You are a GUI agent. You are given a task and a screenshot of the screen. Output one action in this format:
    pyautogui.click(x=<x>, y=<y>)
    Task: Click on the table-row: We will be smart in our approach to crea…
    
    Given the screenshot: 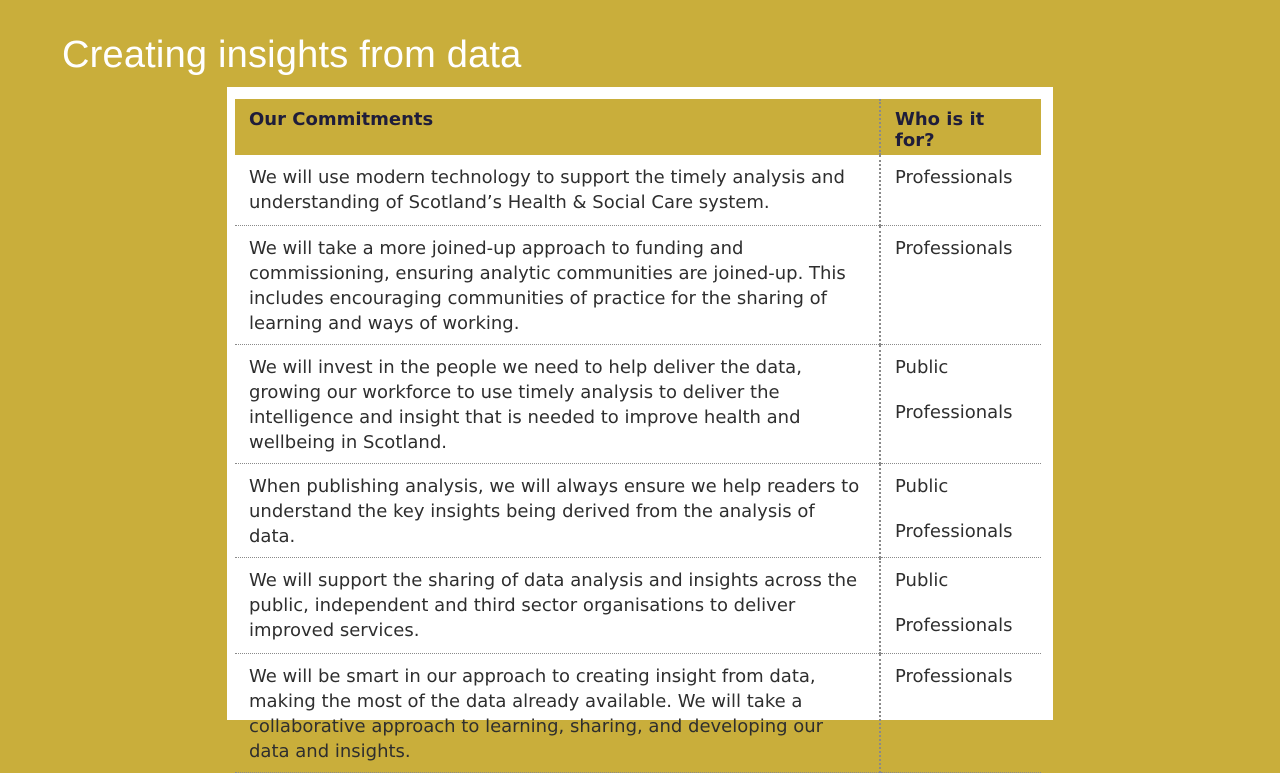 What is the action you would take?
    pyautogui.click(x=638, y=713)
    